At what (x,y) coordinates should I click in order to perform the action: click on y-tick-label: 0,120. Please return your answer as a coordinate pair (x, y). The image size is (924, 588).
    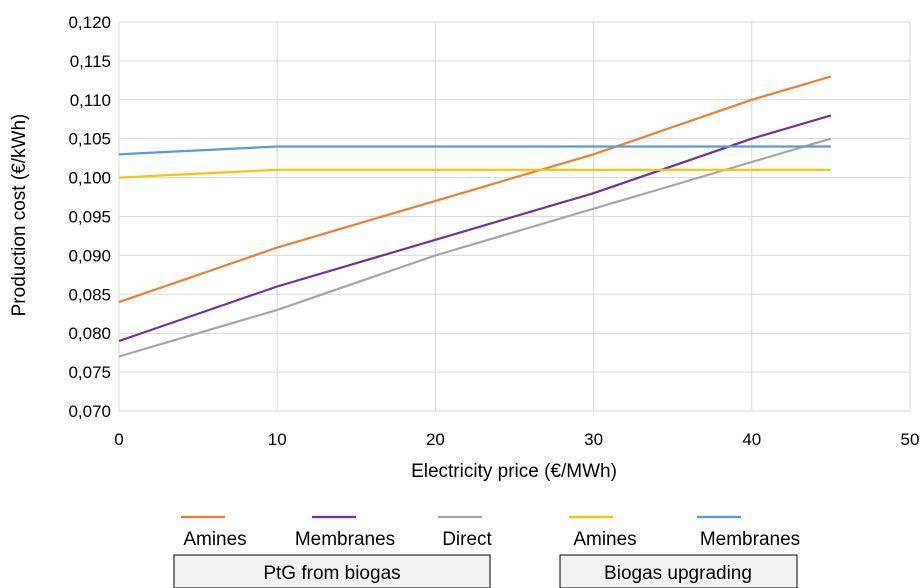
    Looking at the image, I should click on (89, 22).